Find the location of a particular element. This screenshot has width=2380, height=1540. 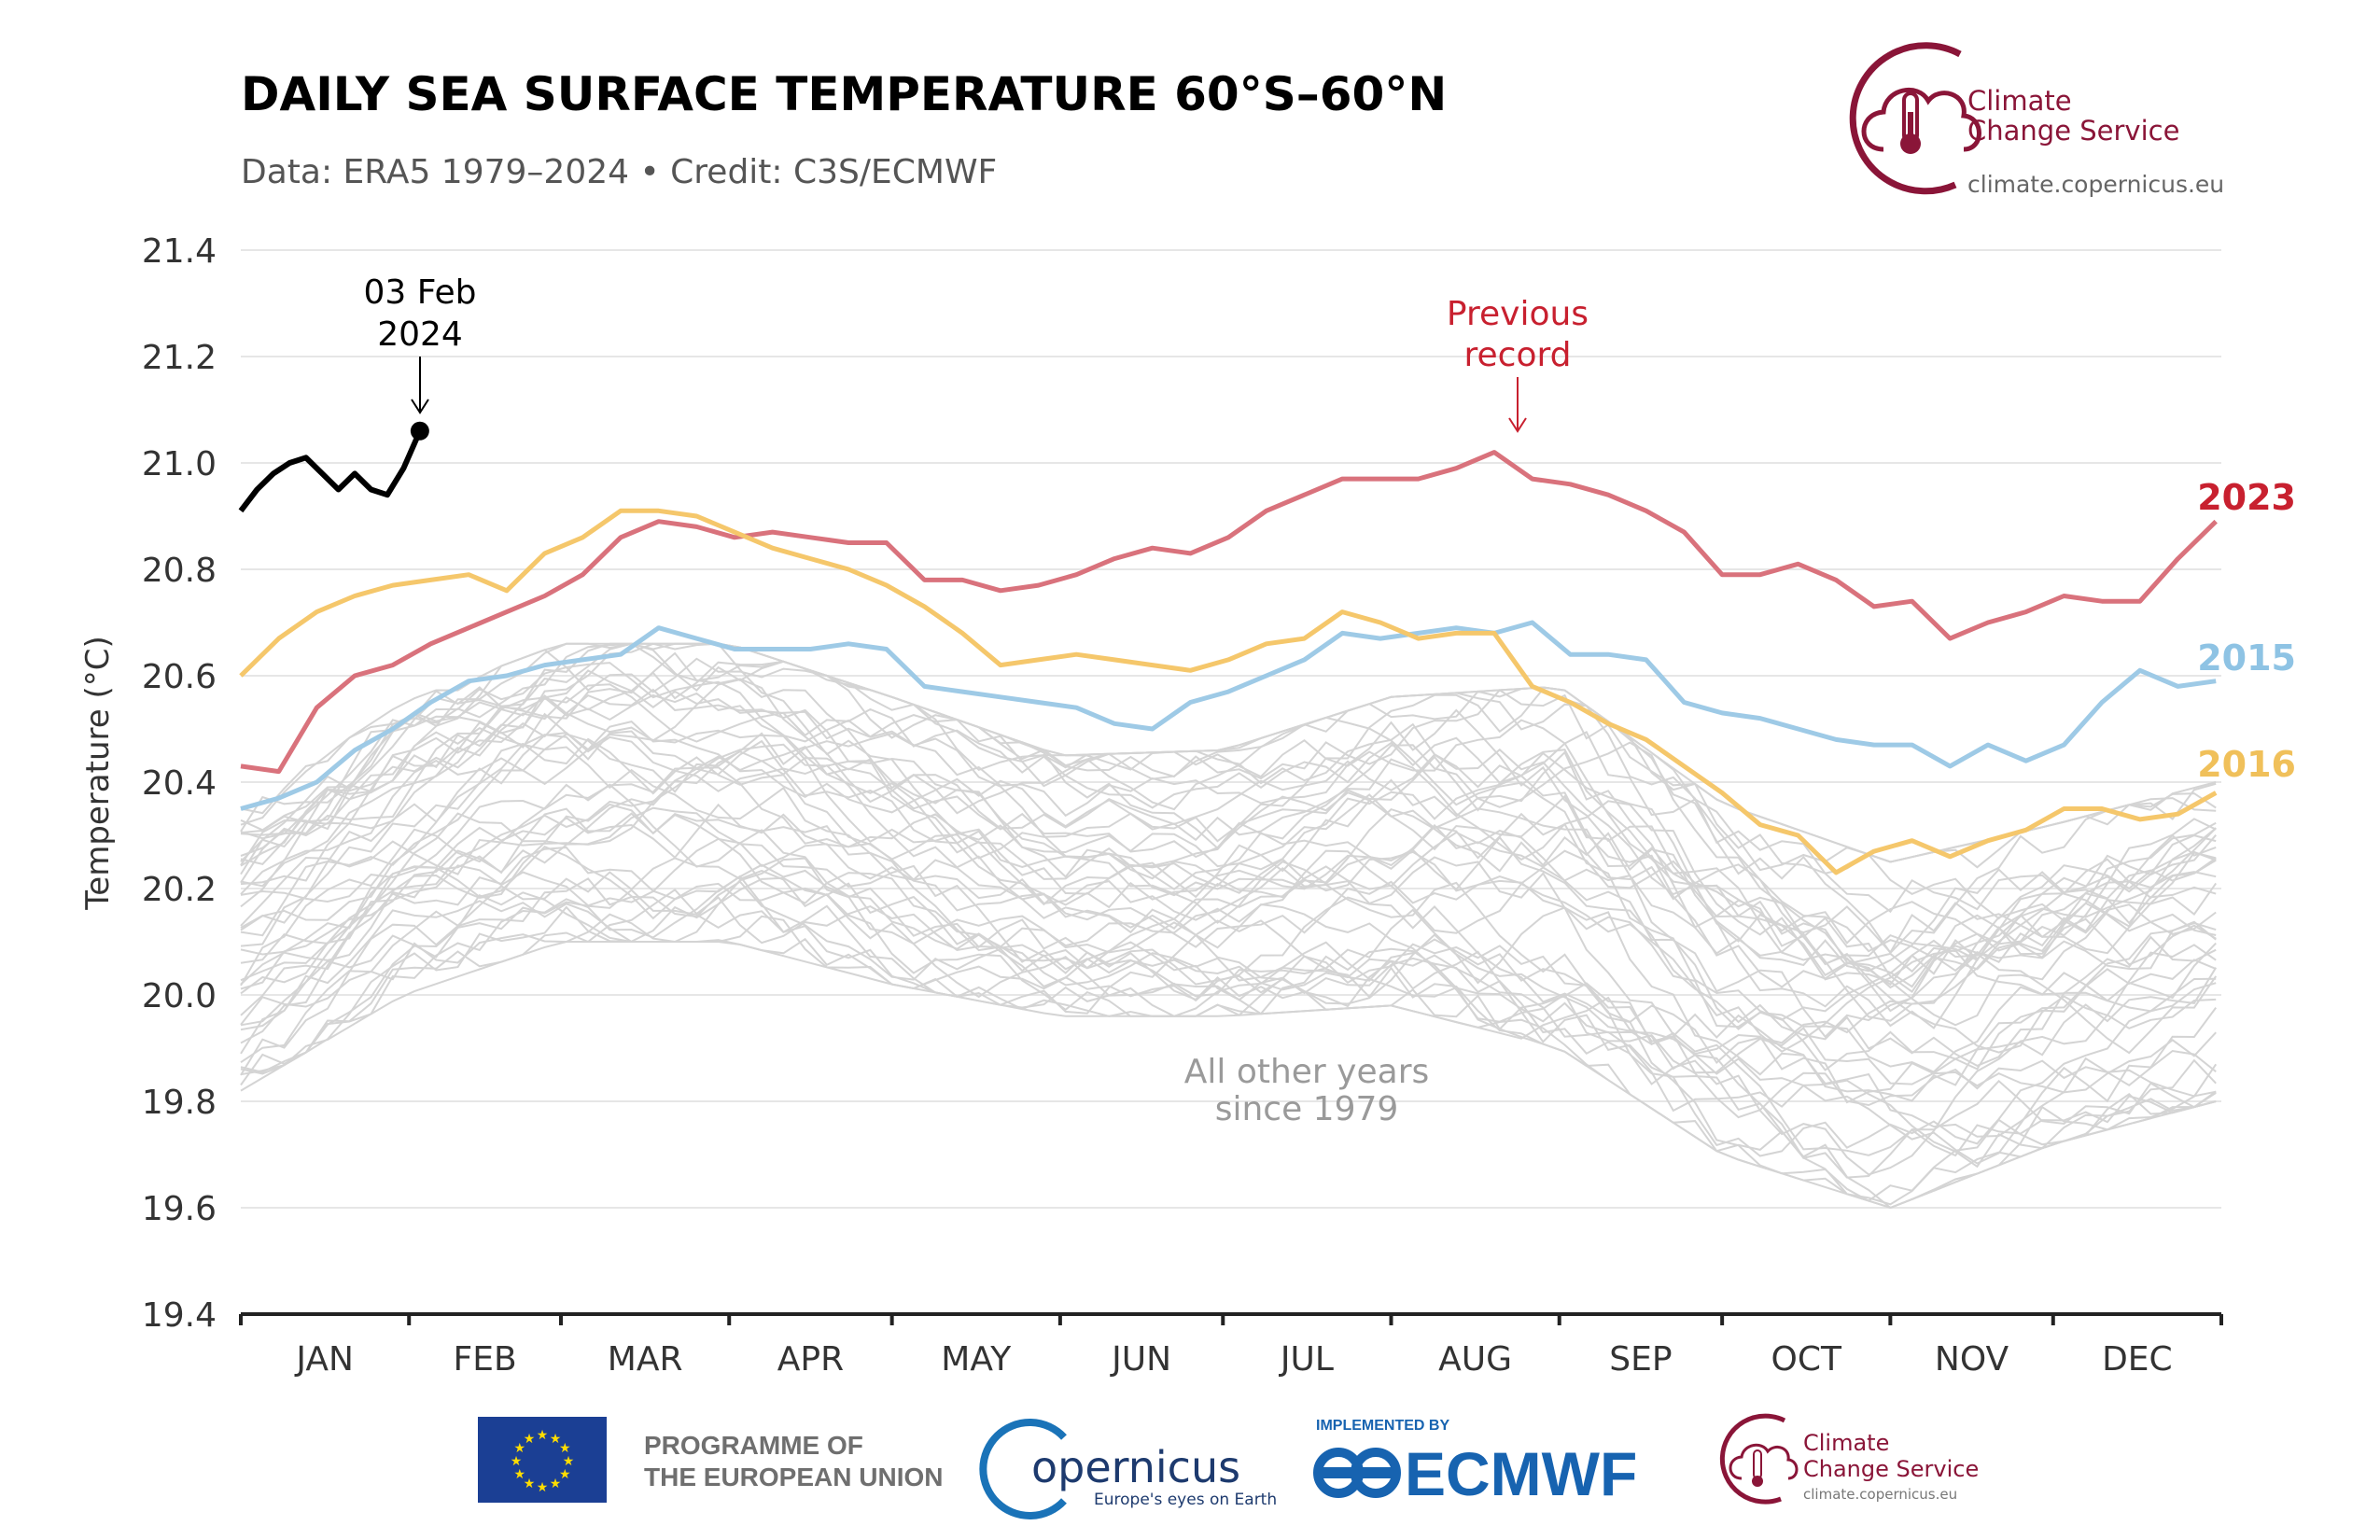

cloud-icon is located at coordinates (1921, 119).